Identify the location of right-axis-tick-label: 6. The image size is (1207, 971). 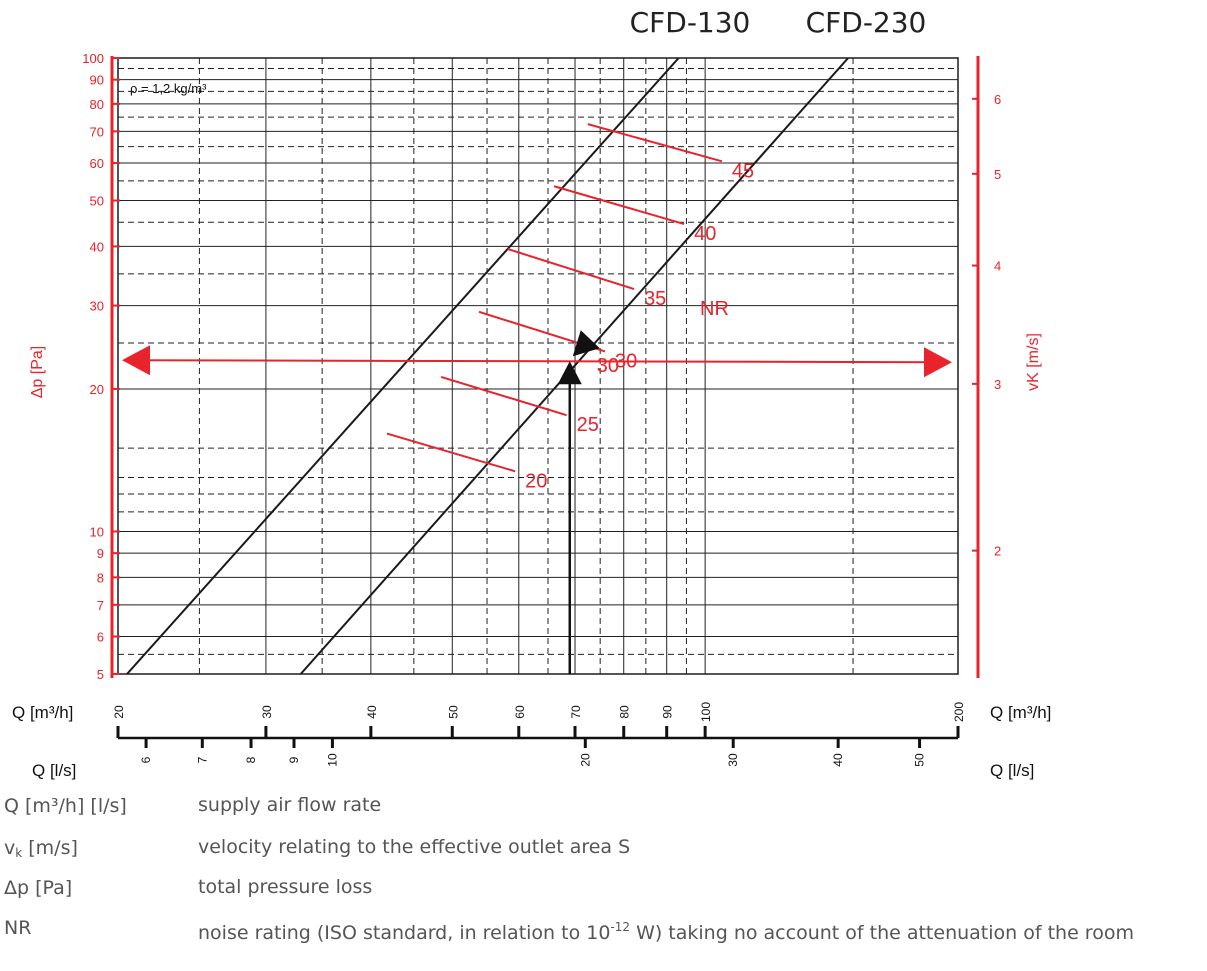
(997, 99).